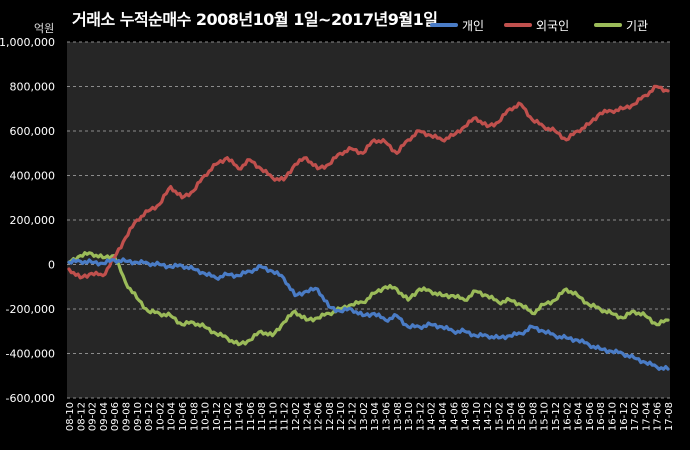 The height and width of the screenshot is (450, 690). What do you see at coordinates (624, 416) in the screenshot?
I see `x-tick-label: 16-12` at bounding box center [624, 416].